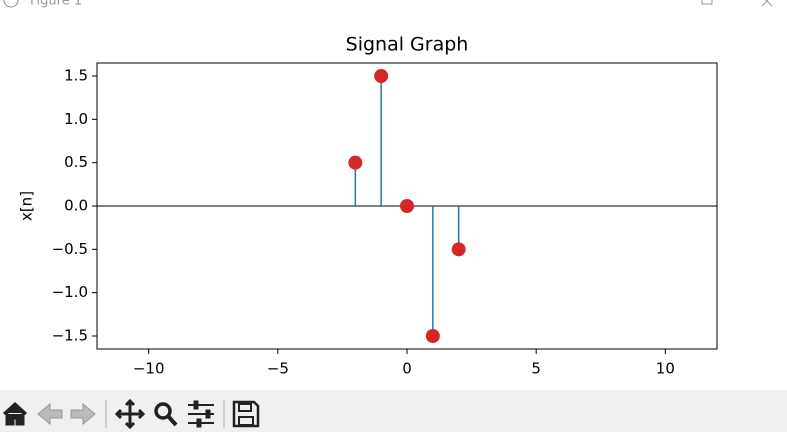 The height and width of the screenshot is (432, 787). I want to click on y-tick-label: −1.5, so click(70, 336).